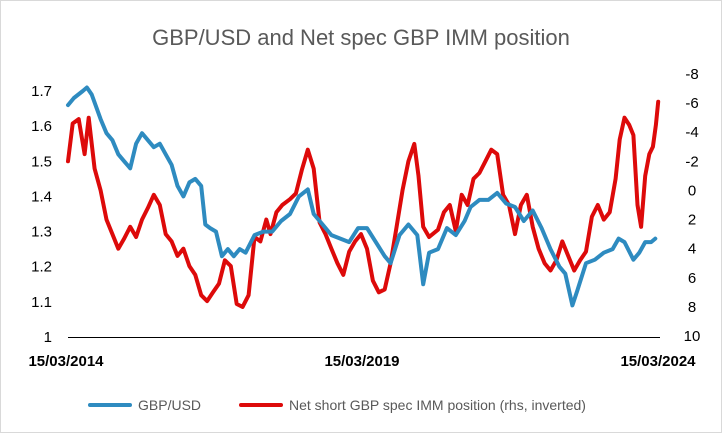 The height and width of the screenshot is (433, 722). What do you see at coordinates (41, 161) in the screenshot?
I see `left-tick-label: 1.5` at bounding box center [41, 161].